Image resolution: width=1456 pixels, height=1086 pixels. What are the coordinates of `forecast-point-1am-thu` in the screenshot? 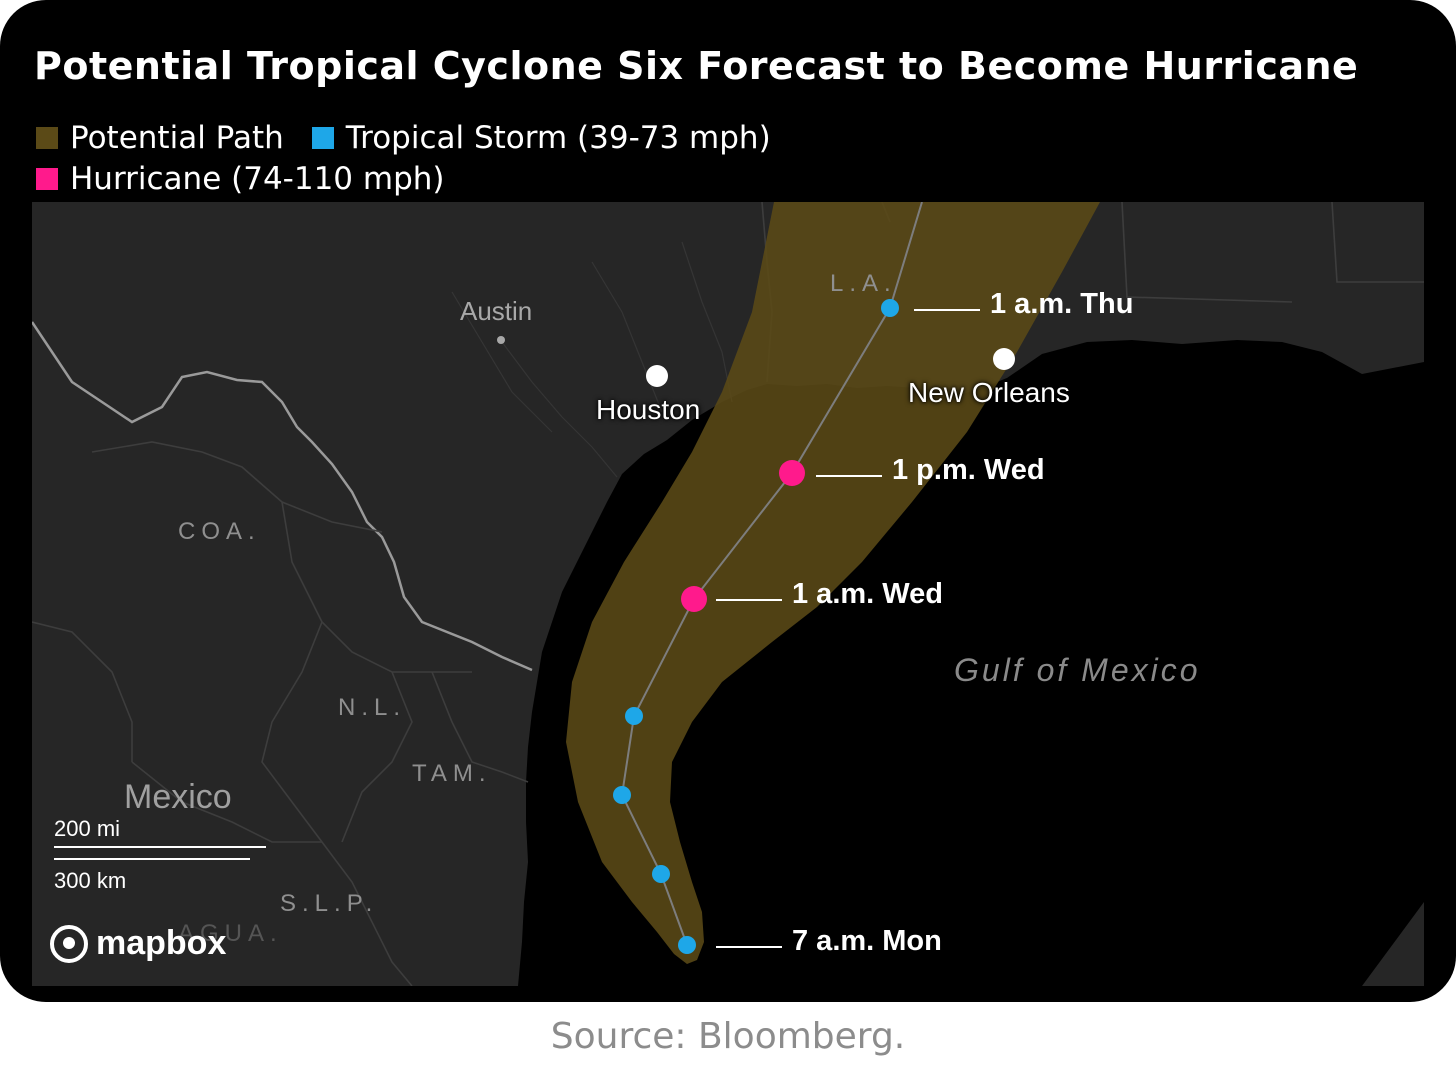 It's located at (890, 308).